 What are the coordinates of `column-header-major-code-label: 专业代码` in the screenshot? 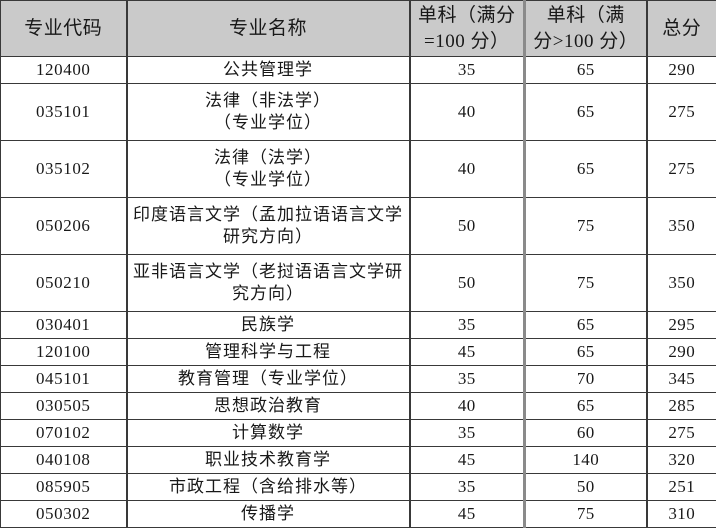 It's located at (63, 28).